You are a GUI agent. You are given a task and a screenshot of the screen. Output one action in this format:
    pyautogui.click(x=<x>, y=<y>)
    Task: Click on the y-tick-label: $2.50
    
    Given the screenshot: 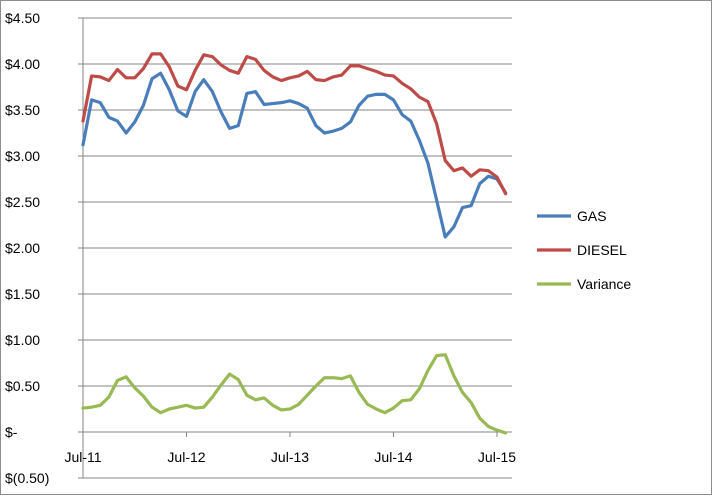 What is the action you would take?
    pyautogui.click(x=22, y=202)
    